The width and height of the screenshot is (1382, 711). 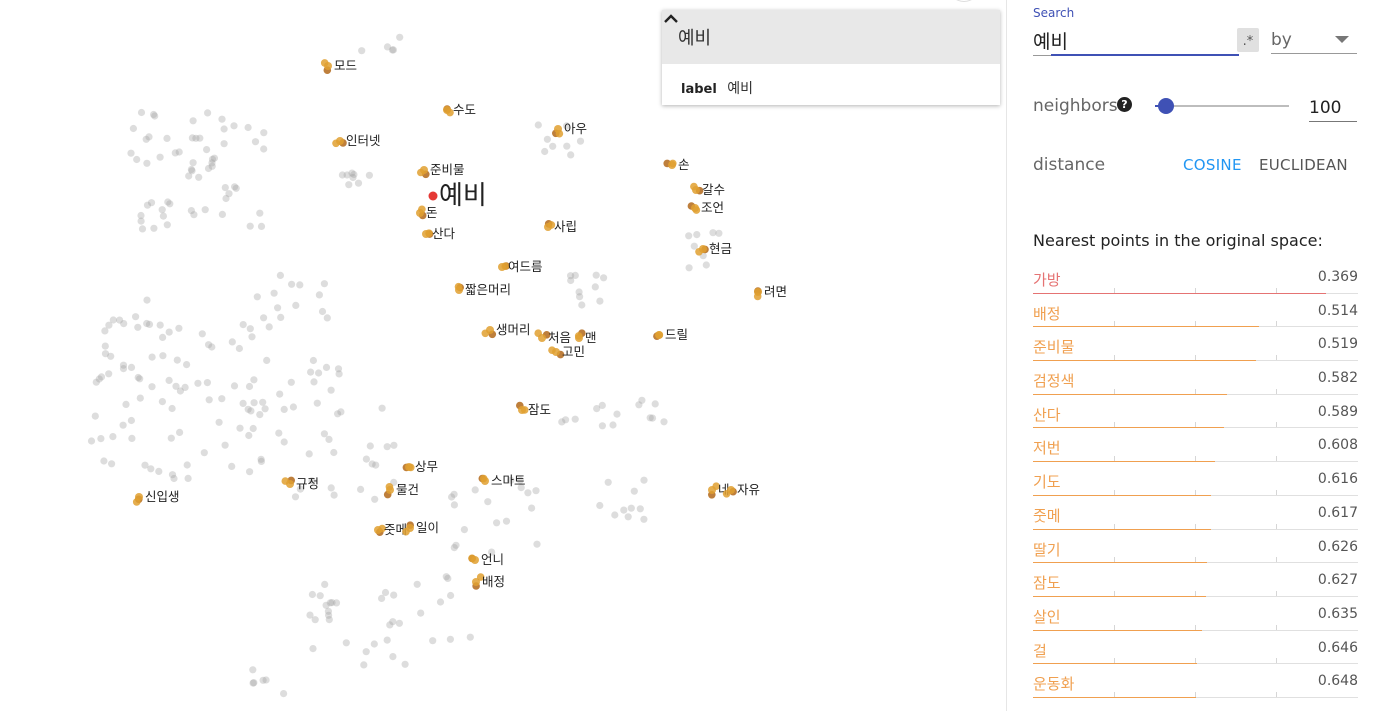 I want to click on nearest-point-row: 산다 0.589, so click(x=1195, y=412).